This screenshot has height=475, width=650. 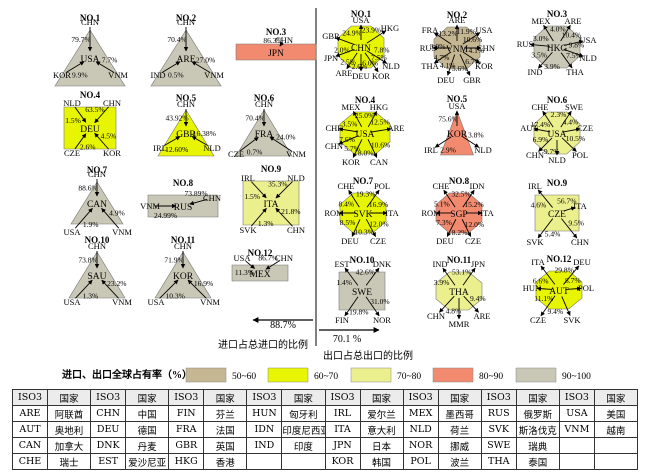 I want to click on flow-share-value: 12.0%, so click(x=378, y=224).